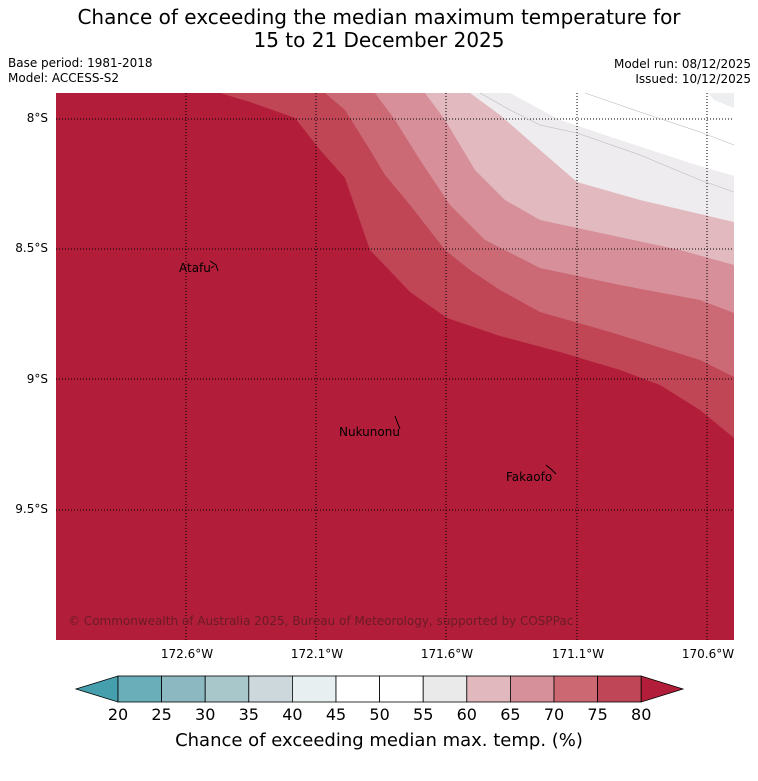  I want to click on colorbar-tick-65: 65, so click(510, 714).